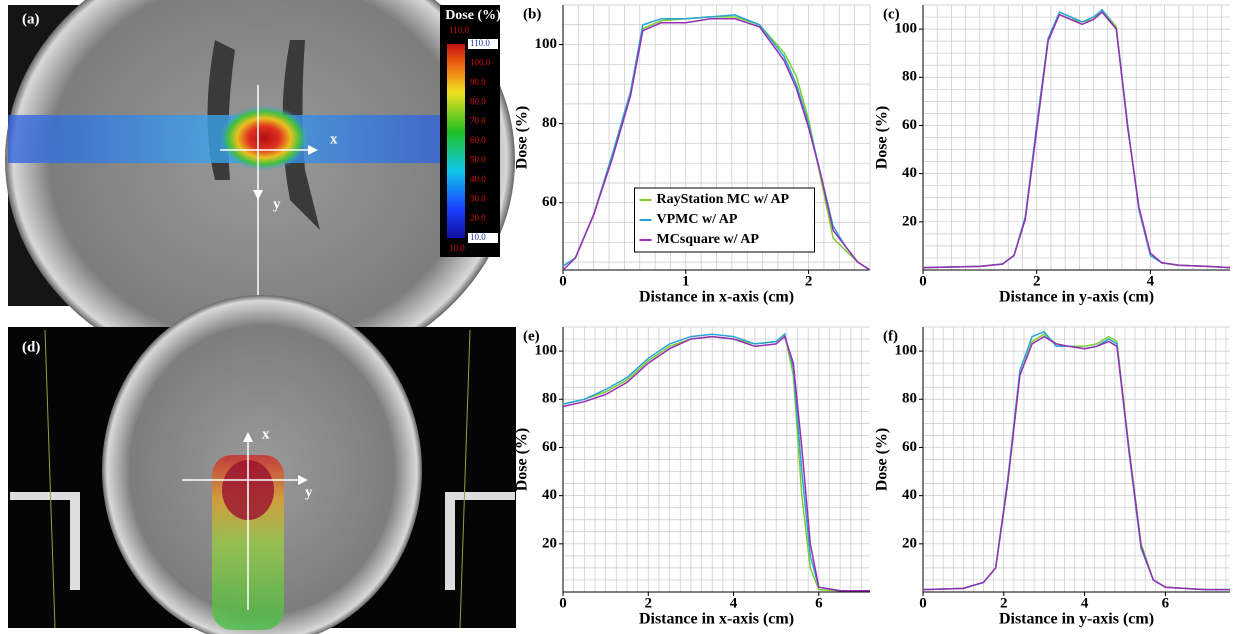 This screenshot has width=1235, height=634. I want to click on colorbar-tick-label: 30.0, so click(478, 198).